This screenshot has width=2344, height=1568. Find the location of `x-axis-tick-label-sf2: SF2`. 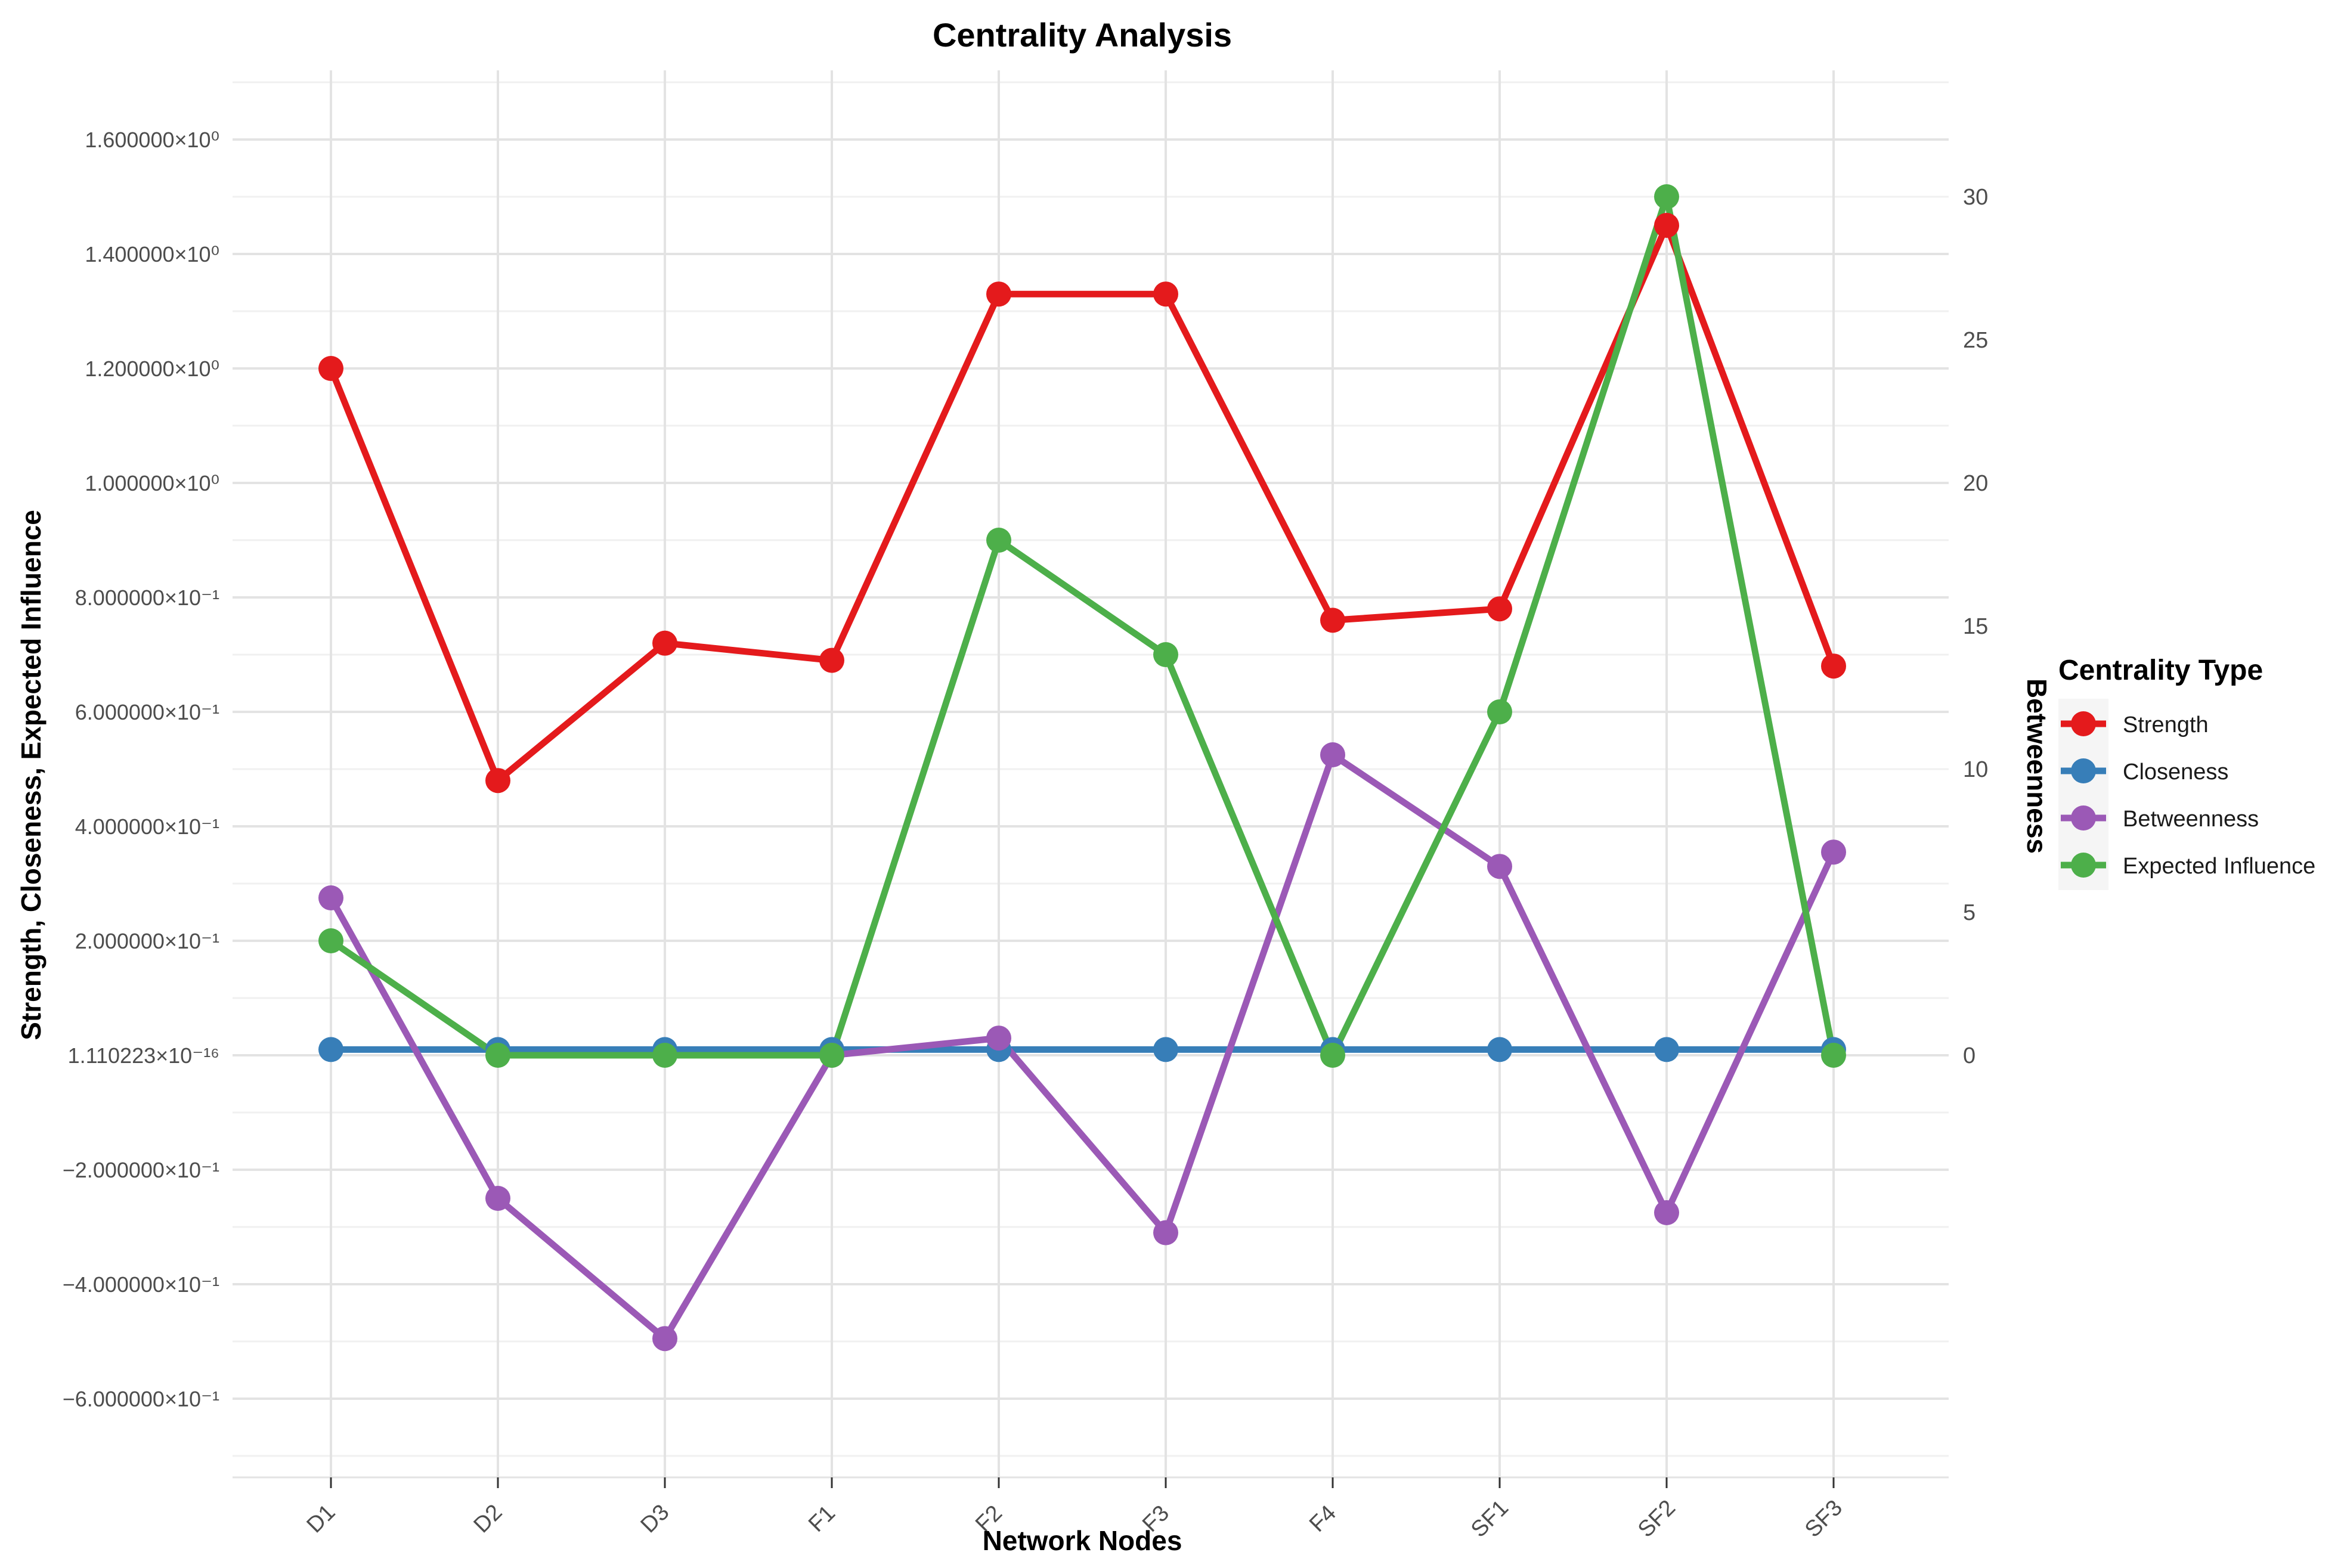

x-axis-tick-label-sf2: SF2 is located at coordinates (1656, 1518).